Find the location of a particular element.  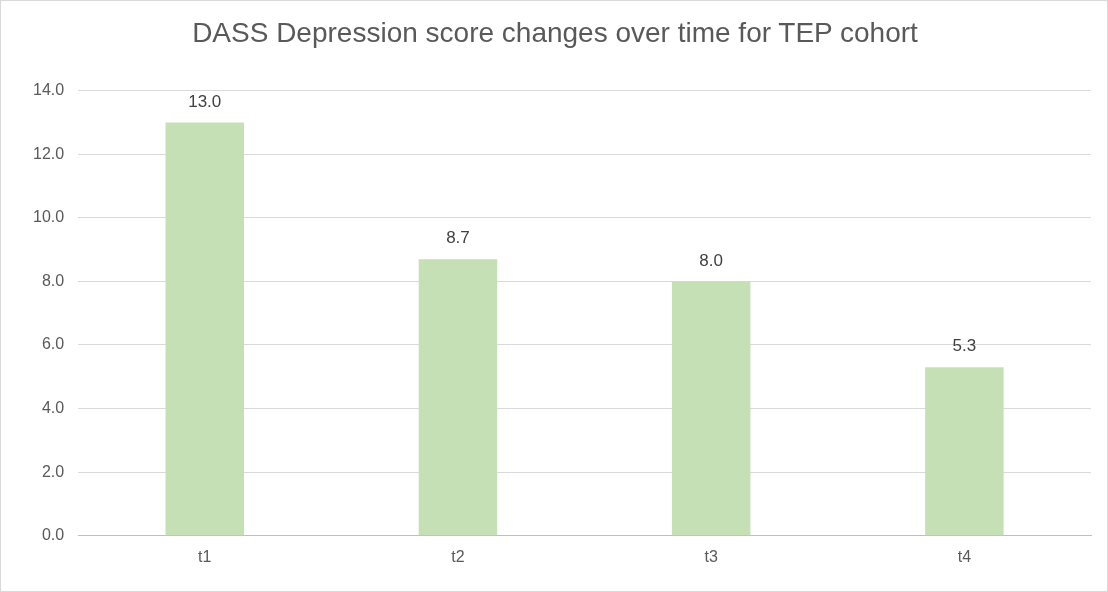

x-tick-label: t1 is located at coordinates (205, 556).